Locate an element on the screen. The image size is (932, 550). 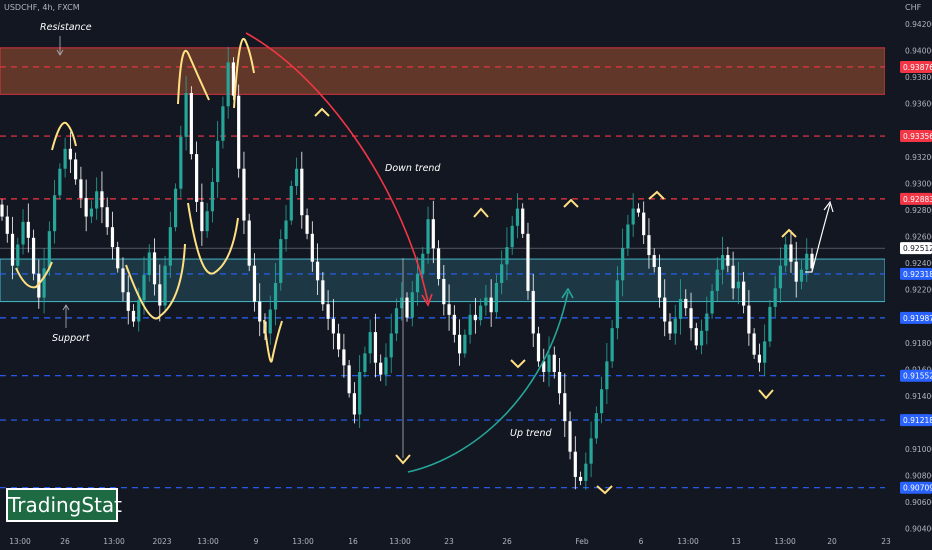
projection-arrow is located at coordinates (821, 238).